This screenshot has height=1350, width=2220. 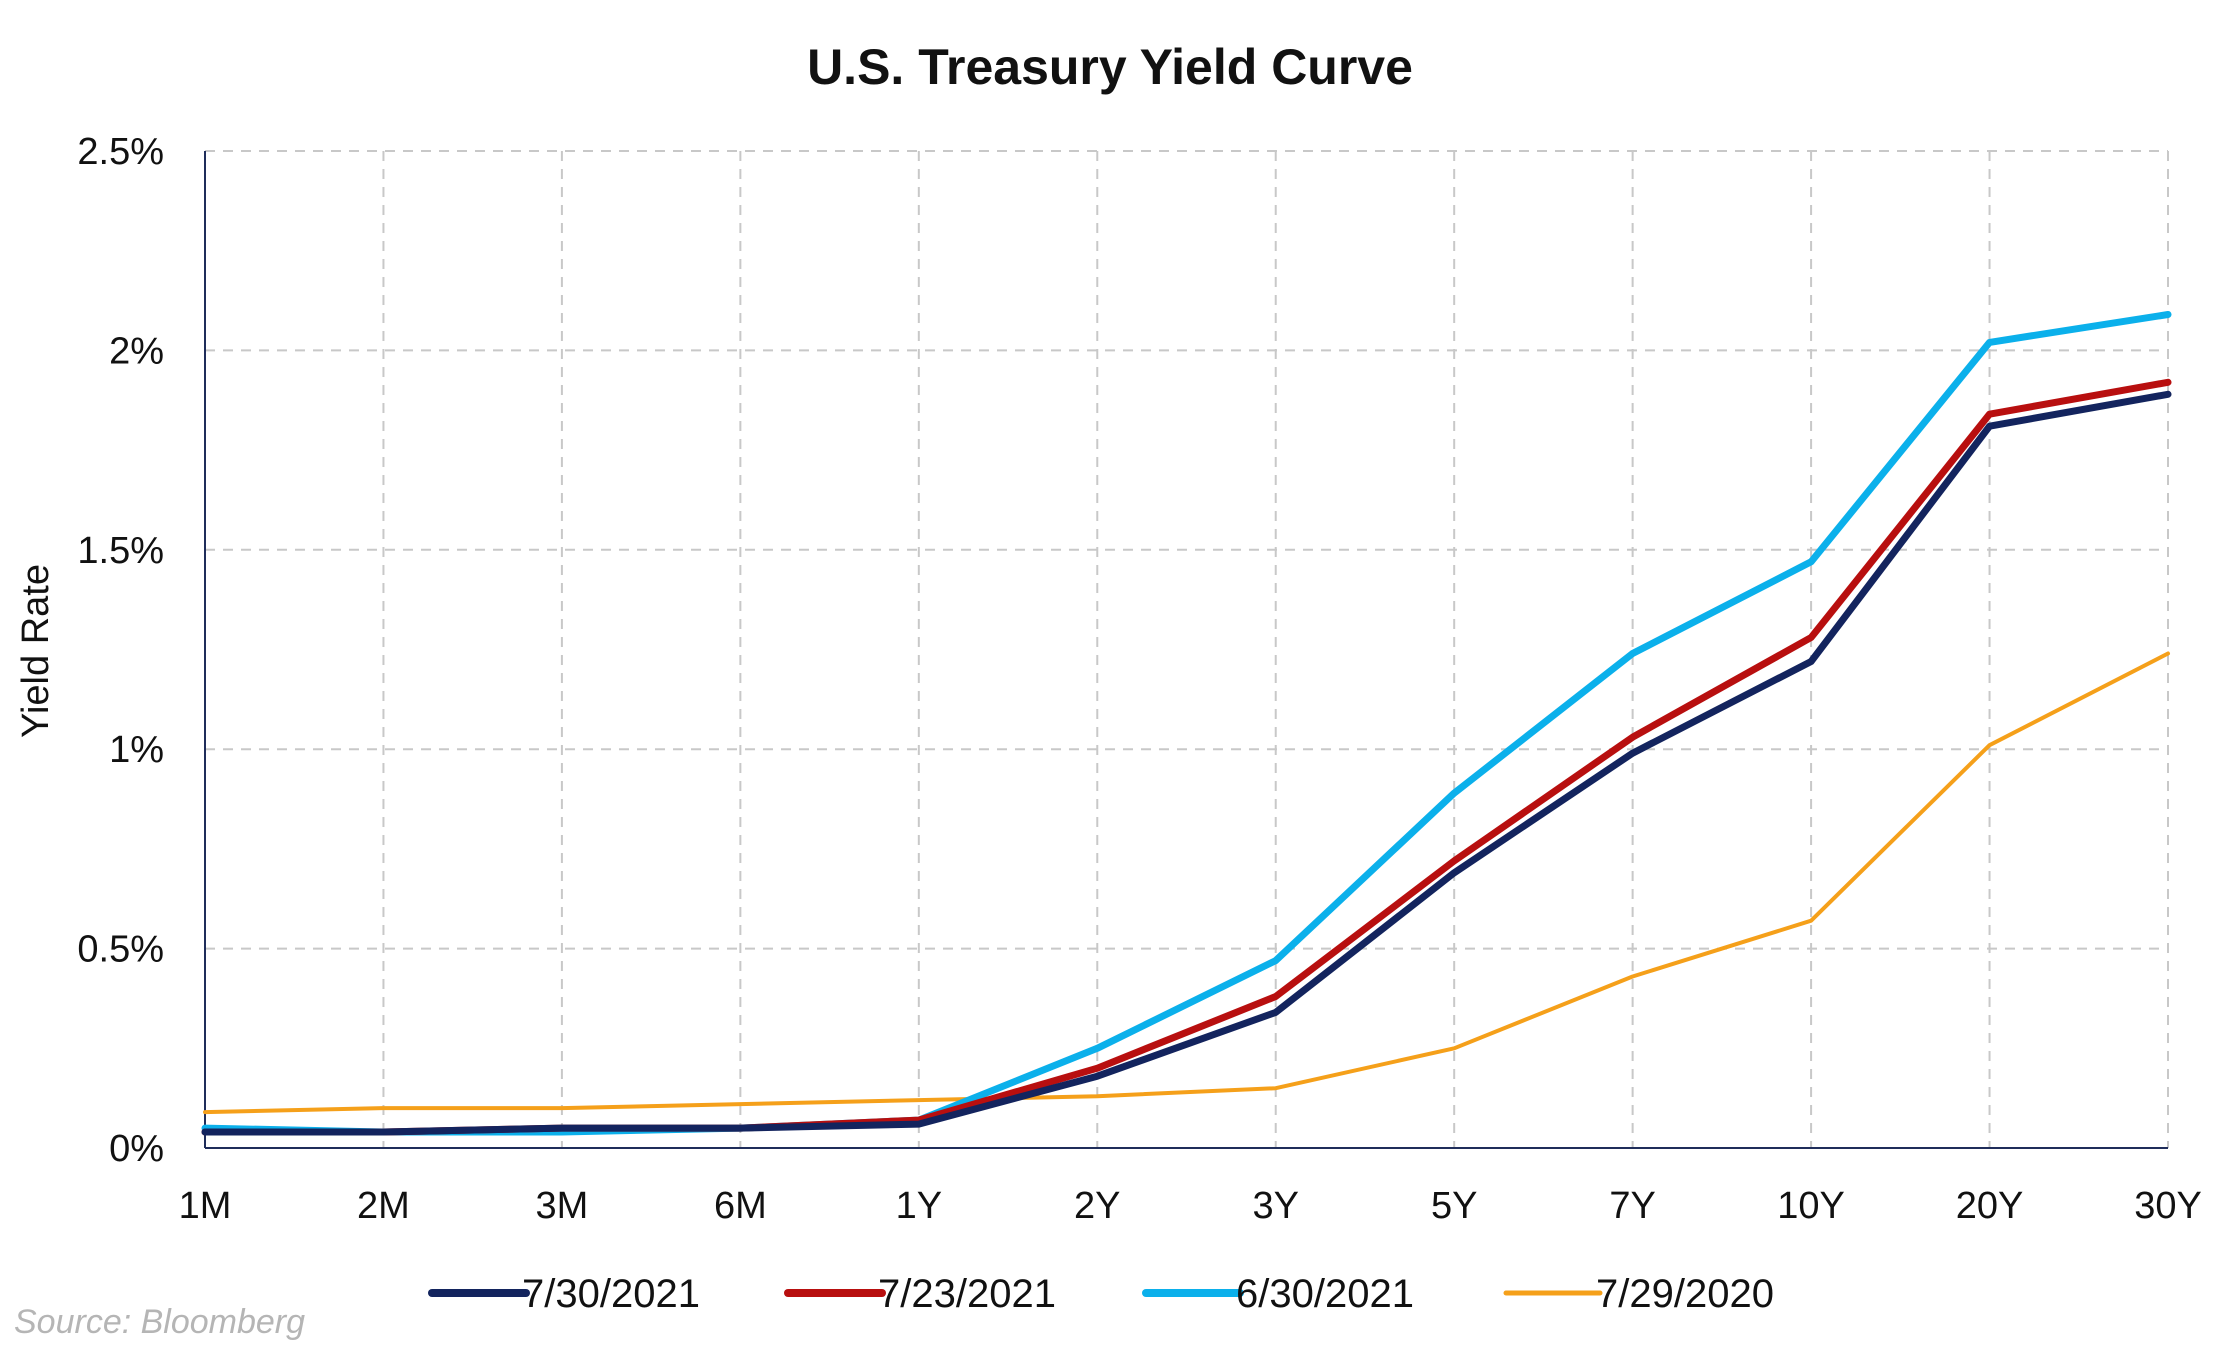 What do you see at coordinates (120, 650) in the screenshot?
I see `y-tick-labels: 0% 0.5% 1% 1.5% 2% 2.5%` at bounding box center [120, 650].